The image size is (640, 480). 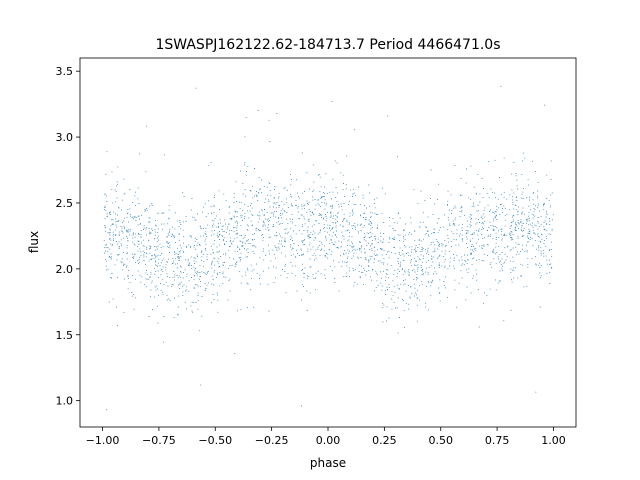 What do you see at coordinates (65, 335) in the screenshot?
I see `y-tick-label: 1.5` at bounding box center [65, 335].